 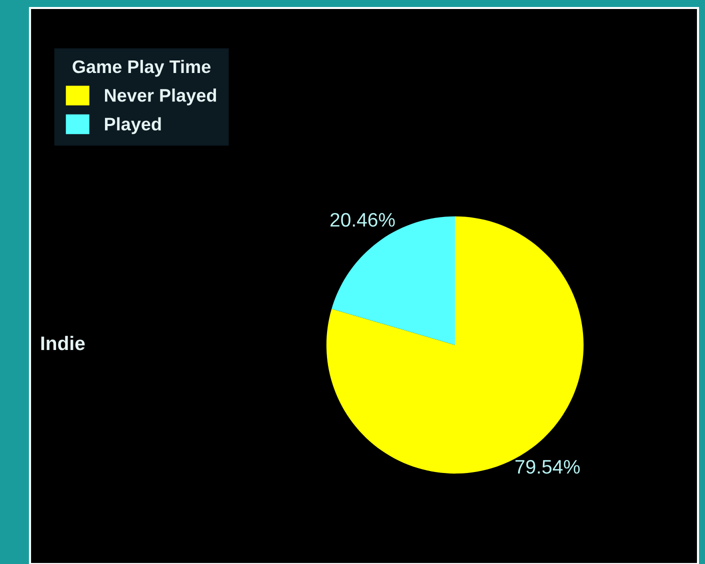 I want to click on legend-title: Game Play Time, so click(x=141, y=68).